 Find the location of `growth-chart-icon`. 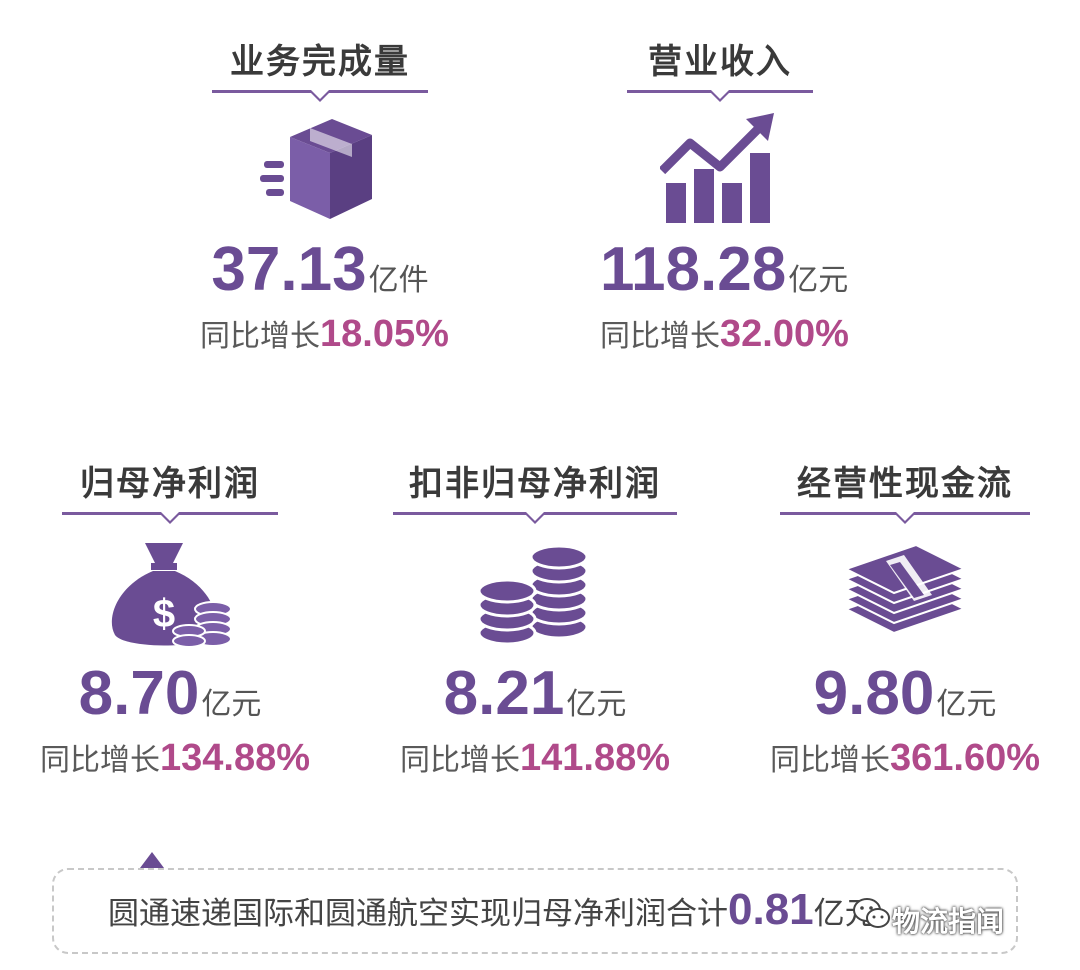

growth-chart-icon is located at coordinates (717, 168).